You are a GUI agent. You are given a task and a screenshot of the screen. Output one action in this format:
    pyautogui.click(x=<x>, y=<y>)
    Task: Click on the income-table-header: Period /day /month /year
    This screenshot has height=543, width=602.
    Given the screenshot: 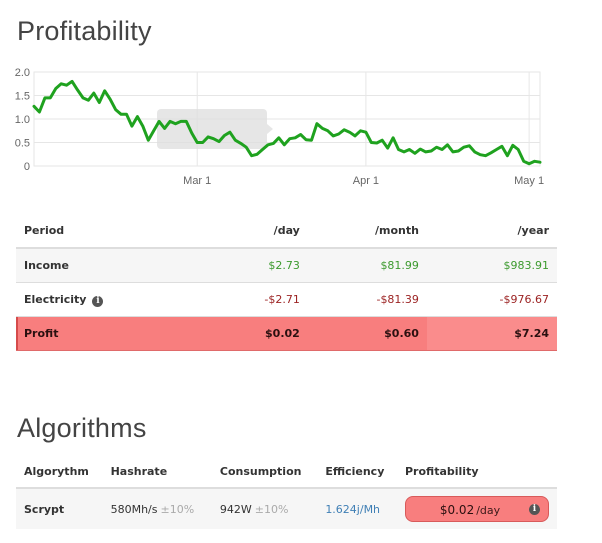 What is the action you would take?
    pyautogui.click(x=286, y=231)
    